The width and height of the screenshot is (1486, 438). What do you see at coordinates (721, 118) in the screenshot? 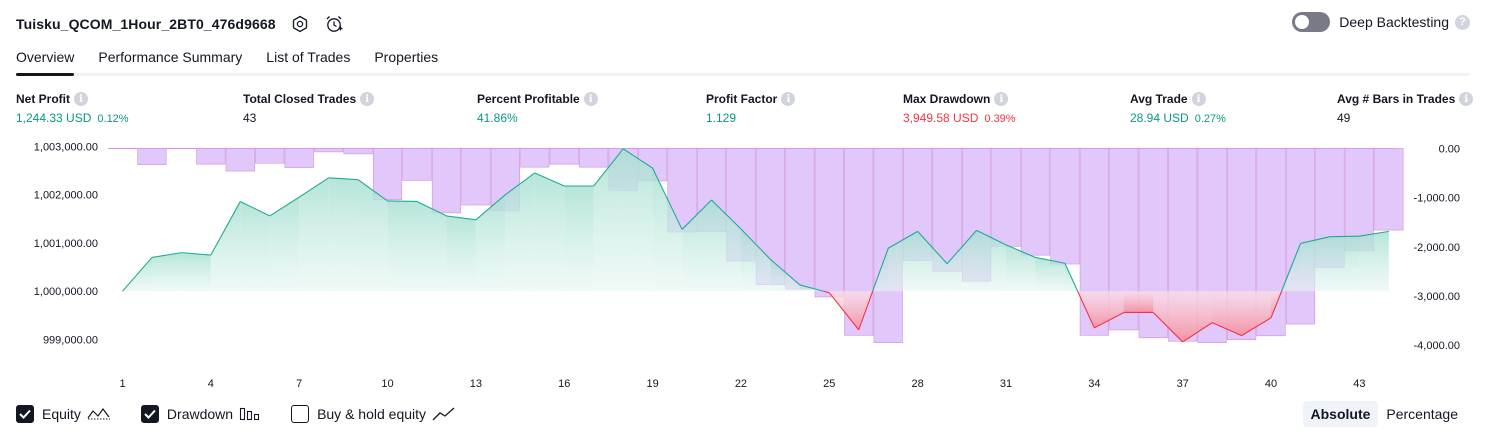
I see `metric-value: 1.129` at bounding box center [721, 118].